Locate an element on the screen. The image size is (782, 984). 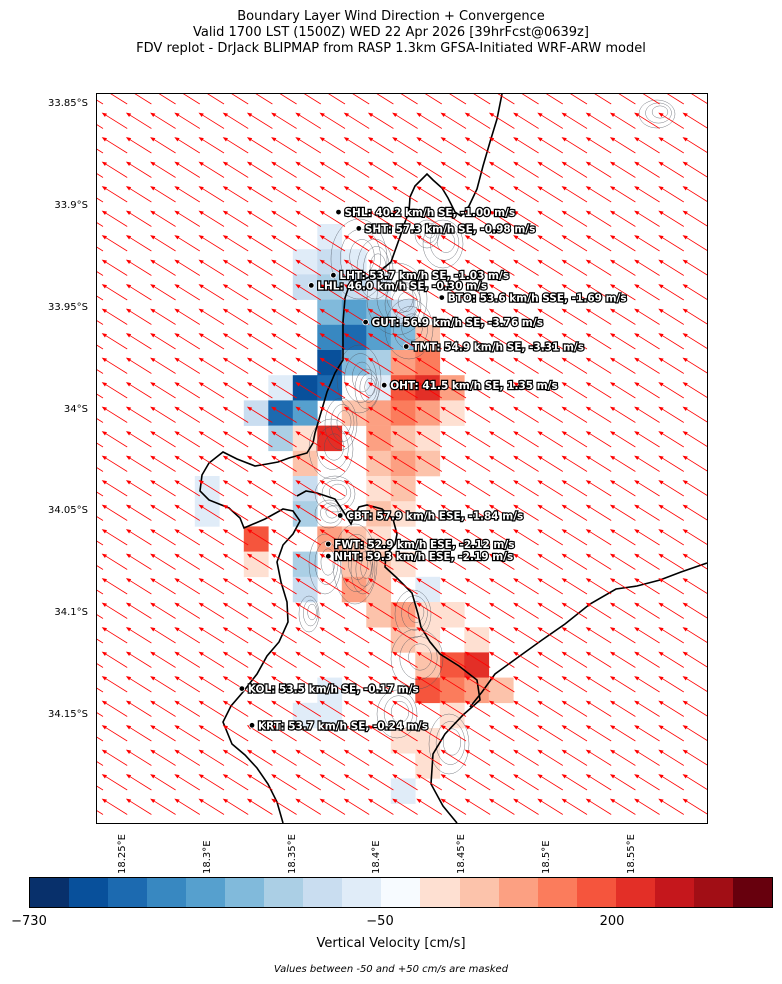
station-sht: SHT: 57.3 km/h SE, -0.98 m/s is located at coordinates (446, 229).